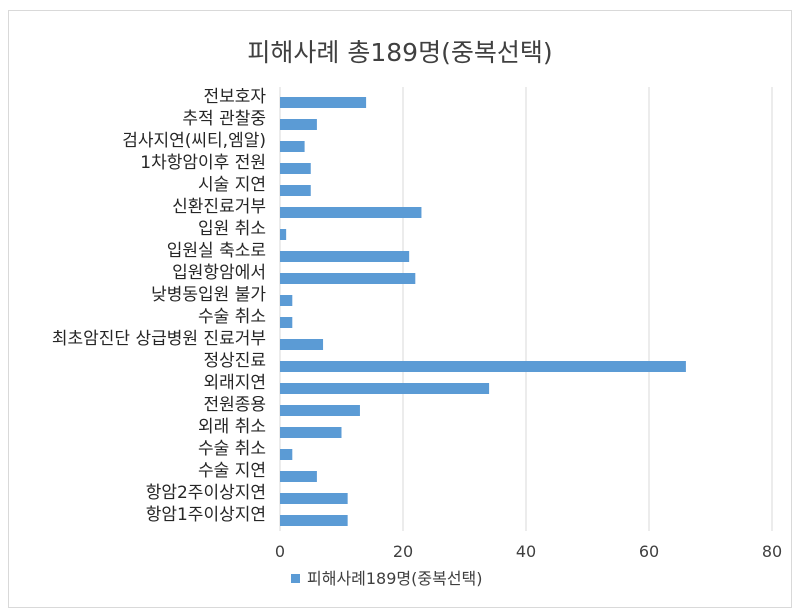 The image size is (800, 616). Describe the element at coordinates (234, 405) in the screenshot. I see `category-label: 전원종용` at that location.